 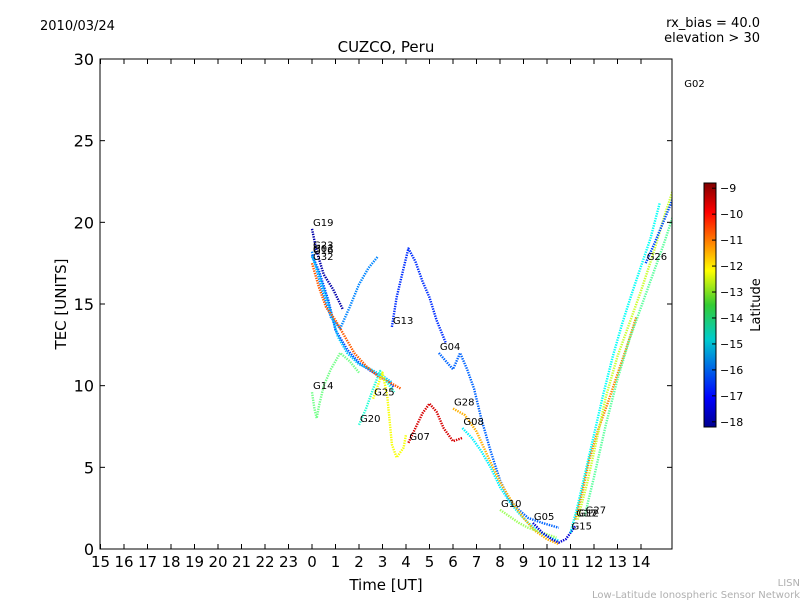 I want to click on x-axis-label: Time [UT], so click(x=385, y=585).